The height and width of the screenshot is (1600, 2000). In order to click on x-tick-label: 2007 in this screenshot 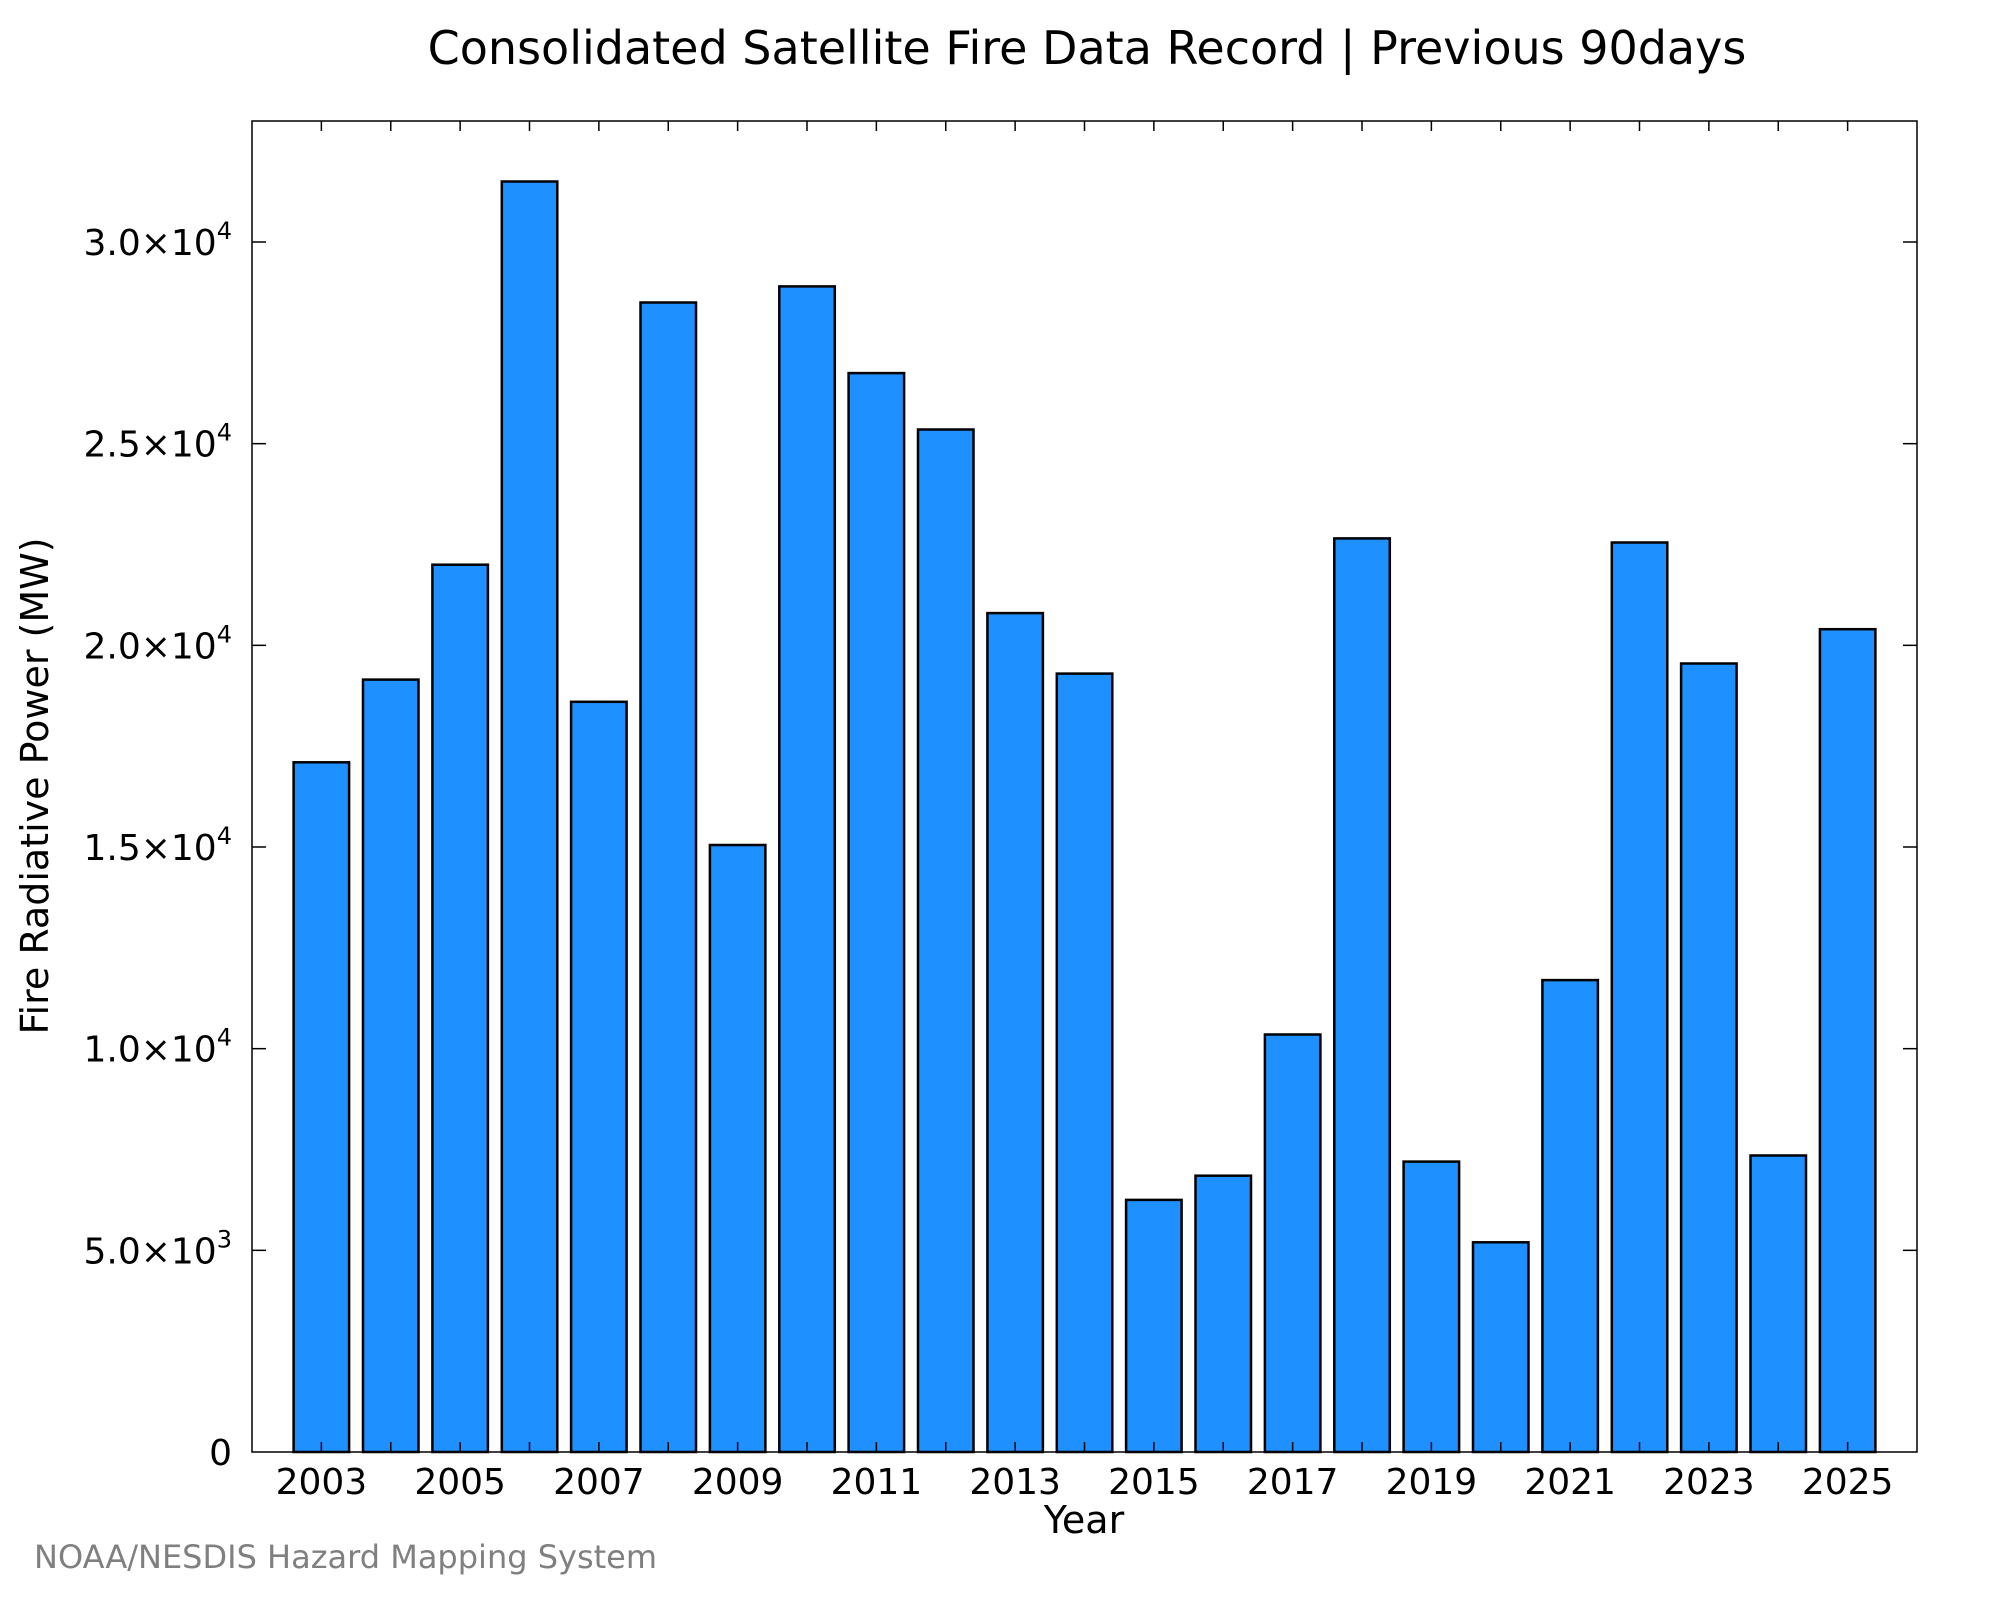, I will do `click(599, 1482)`.